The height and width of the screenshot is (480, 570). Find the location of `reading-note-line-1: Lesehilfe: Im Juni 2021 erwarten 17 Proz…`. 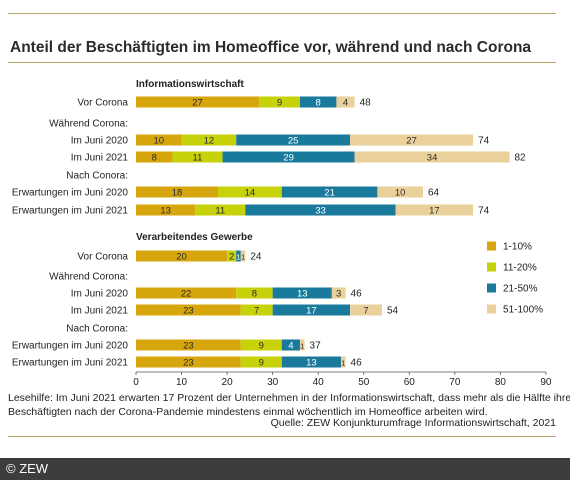

reading-note-line-1: Lesehilfe: Im Juni 2021 erwarten 17 Proz… is located at coordinates (289, 398).